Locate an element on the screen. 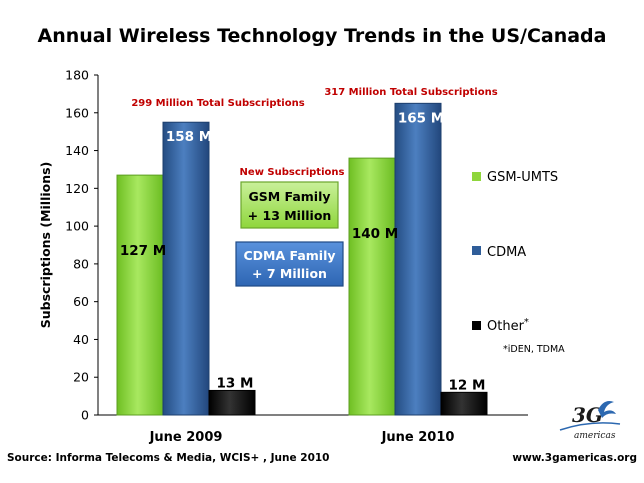 This screenshot has height=483, width=644. logo-americas: americas is located at coordinates (595, 436).